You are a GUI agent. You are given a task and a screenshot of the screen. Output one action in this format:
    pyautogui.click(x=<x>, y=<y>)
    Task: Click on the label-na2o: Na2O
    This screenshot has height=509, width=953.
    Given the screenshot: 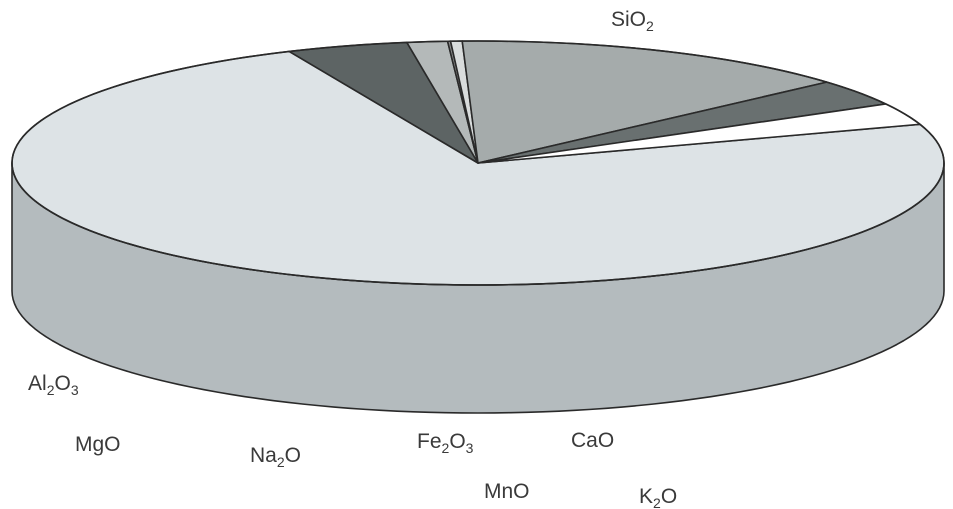 What is the action you would take?
    pyautogui.click(x=275, y=457)
    